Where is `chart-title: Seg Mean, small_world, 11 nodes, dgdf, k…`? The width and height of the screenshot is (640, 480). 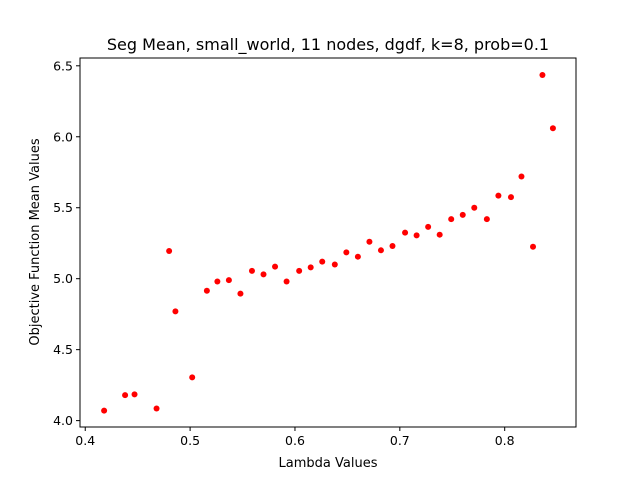 chart-title: Seg Mean, small_world, 11 nodes, dgdf, k… is located at coordinates (328, 45).